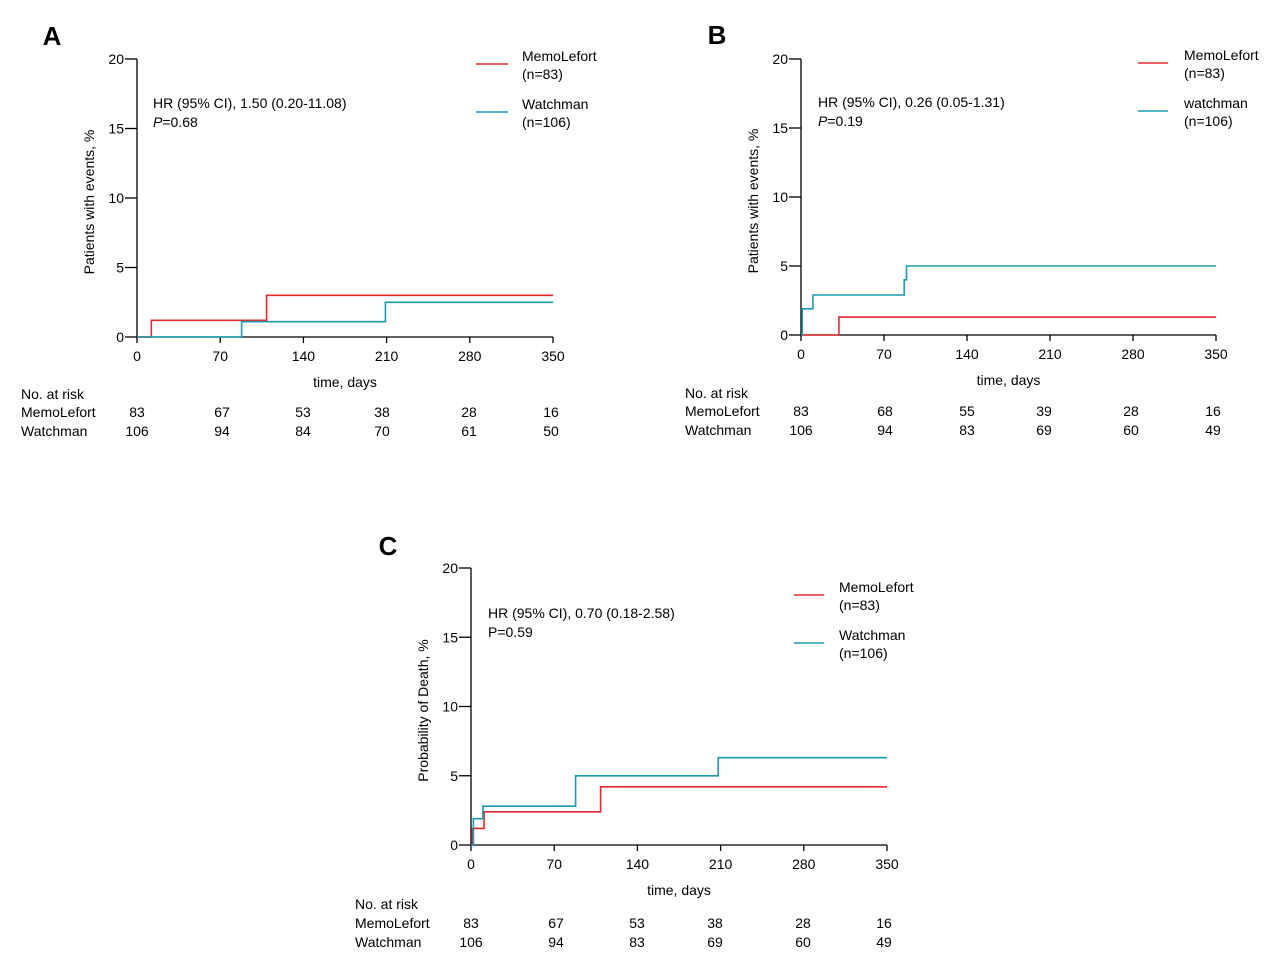 This screenshot has height=975, width=1280. What do you see at coordinates (510, 632) in the screenshot?
I see `p-value-text: P=0.59` at bounding box center [510, 632].